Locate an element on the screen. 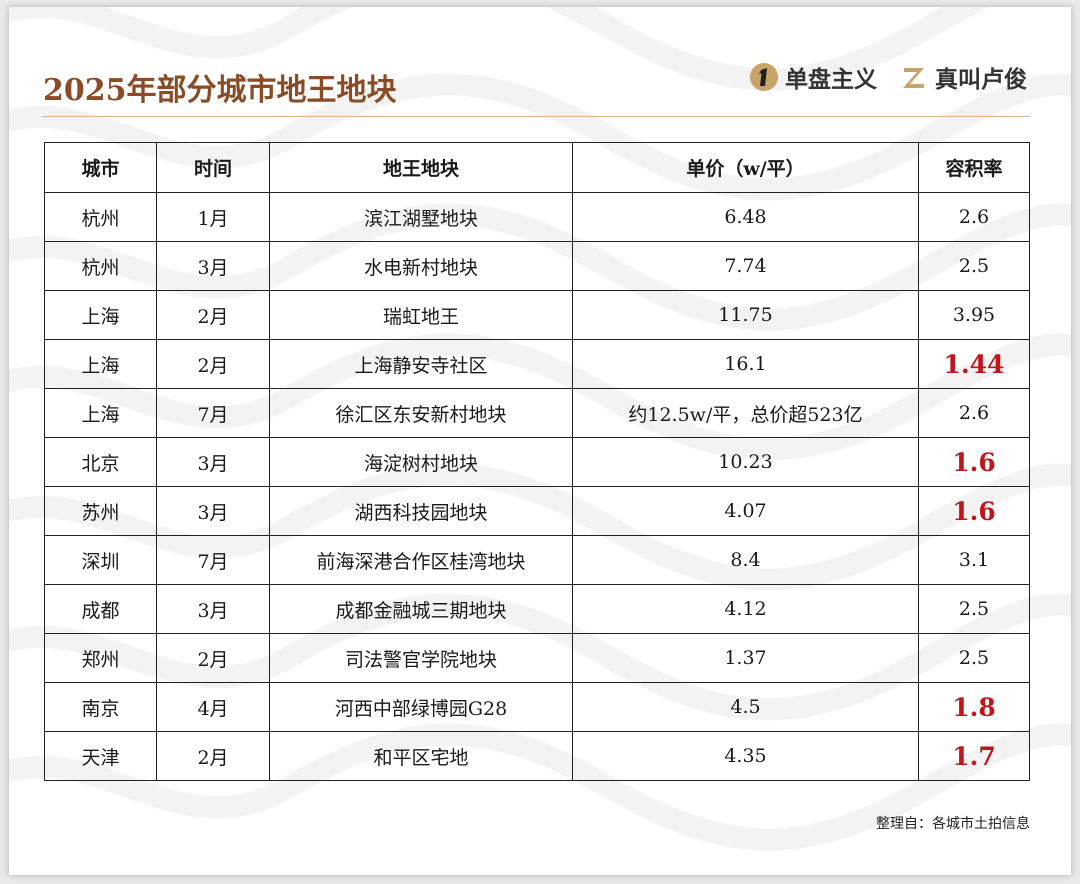 The height and width of the screenshot is (884, 1080). cell-price: 4.07 is located at coordinates (745, 511).